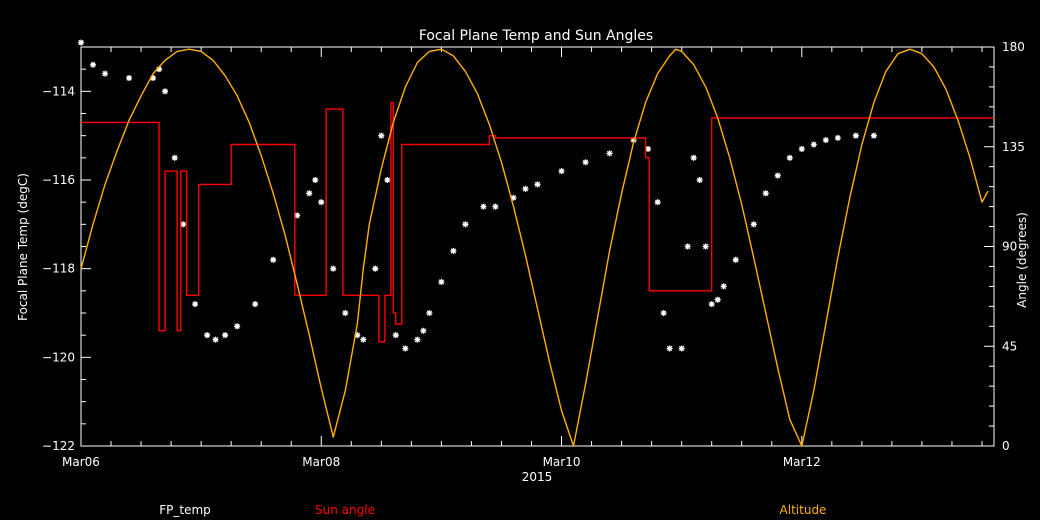 The image size is (1040, 520). What do you see at coordinates (58, 446) in the screenshot?
I see `y-left-tick-label: −122` at bounding box center [58, 446].